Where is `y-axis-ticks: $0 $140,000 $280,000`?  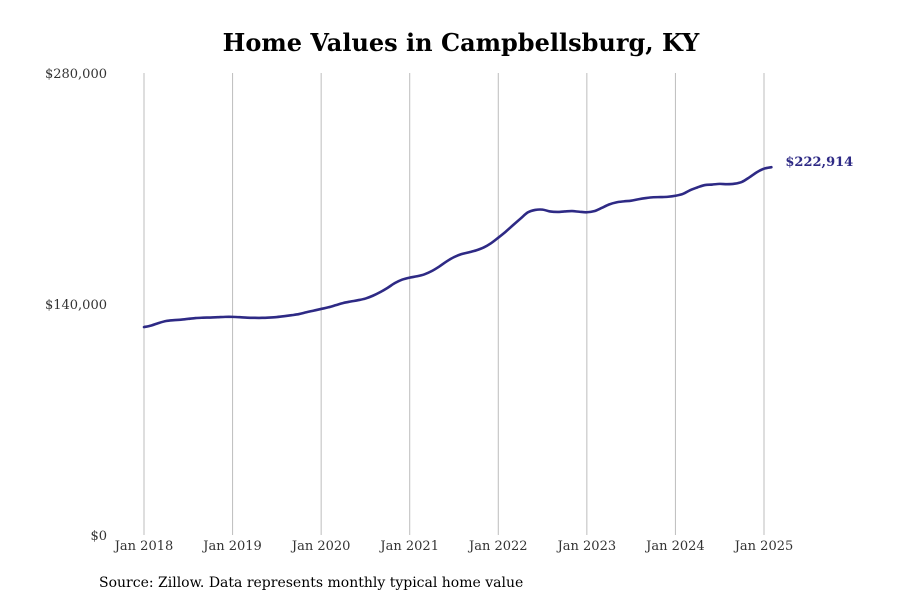
y-axis-ticks: $0 $140,000 $280,000 is located at coordinates (76, 305).